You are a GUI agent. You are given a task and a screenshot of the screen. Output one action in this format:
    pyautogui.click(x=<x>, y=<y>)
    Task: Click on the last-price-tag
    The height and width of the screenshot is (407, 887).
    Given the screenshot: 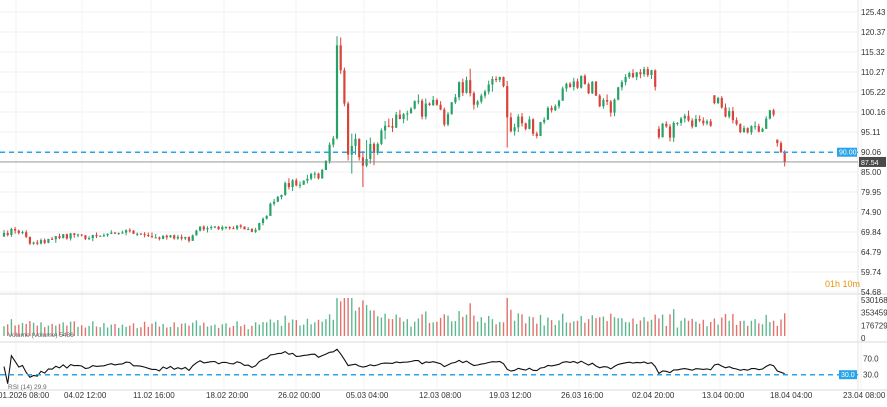 What is the action you would take?
    pyautogui.click(x=872, y=161)
    